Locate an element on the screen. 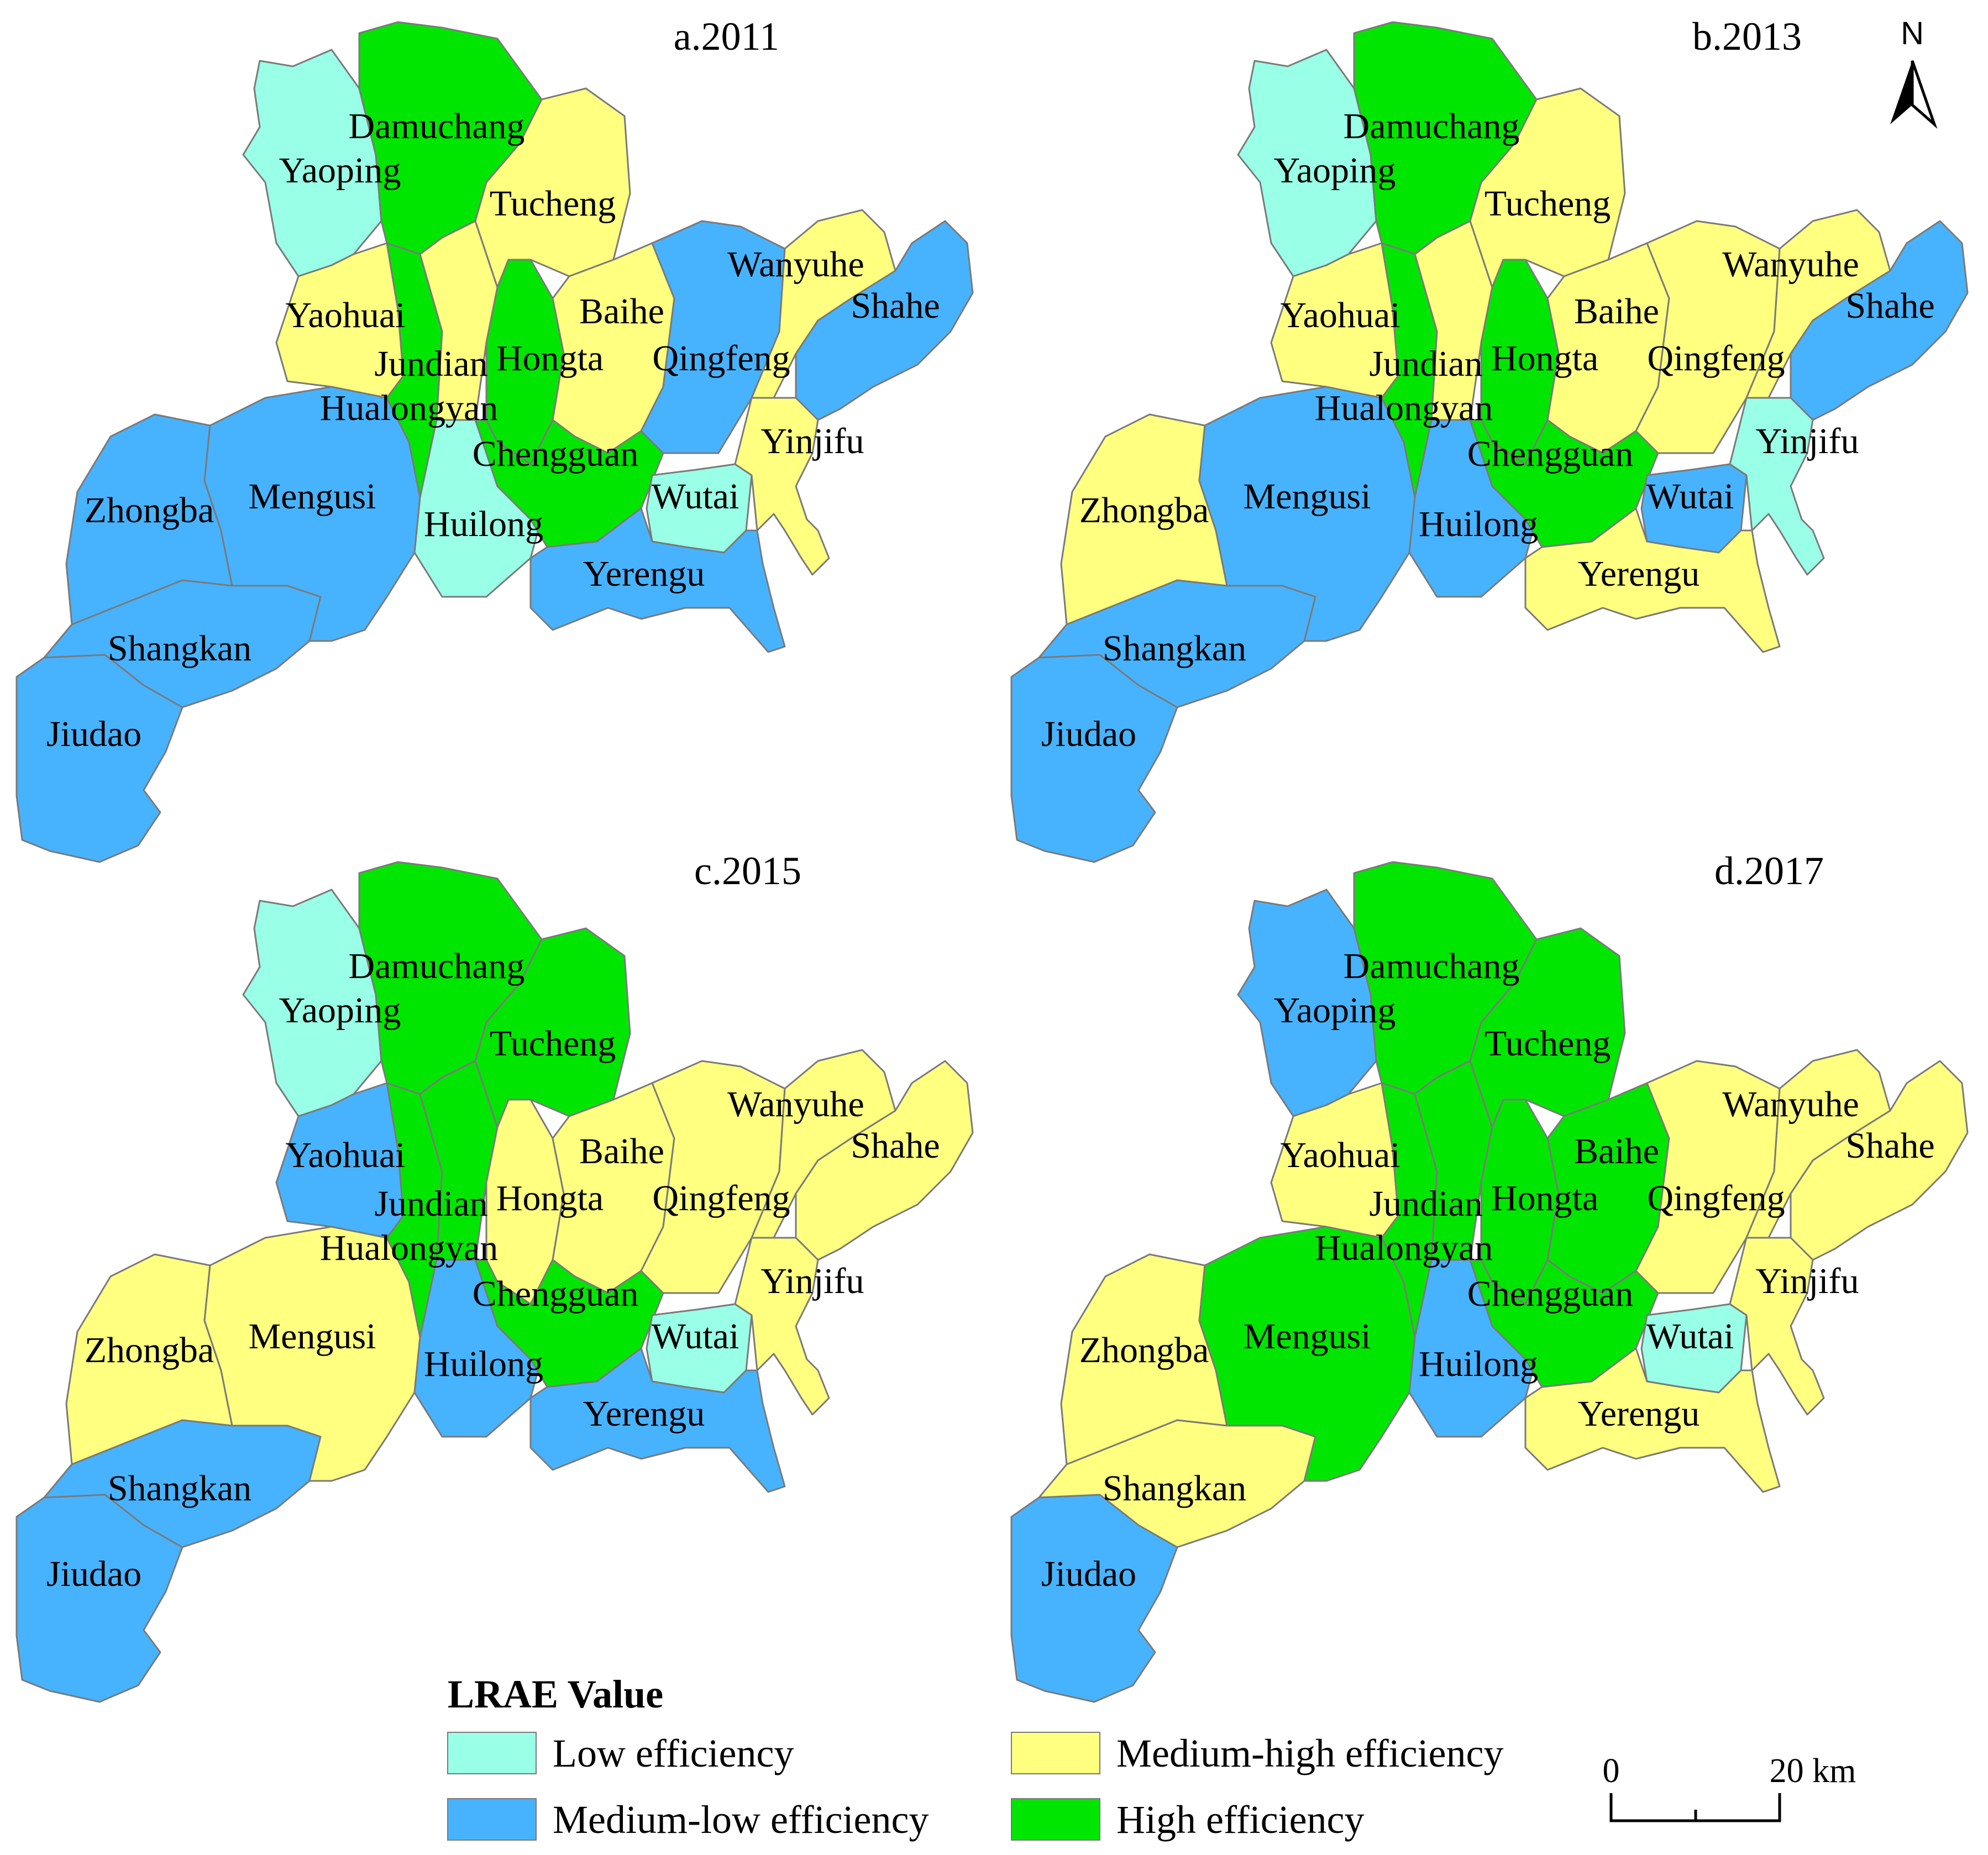 This screenshot has height=1855, width=1988. panel-title: b.2013 is located at coordinates (1747, 36).